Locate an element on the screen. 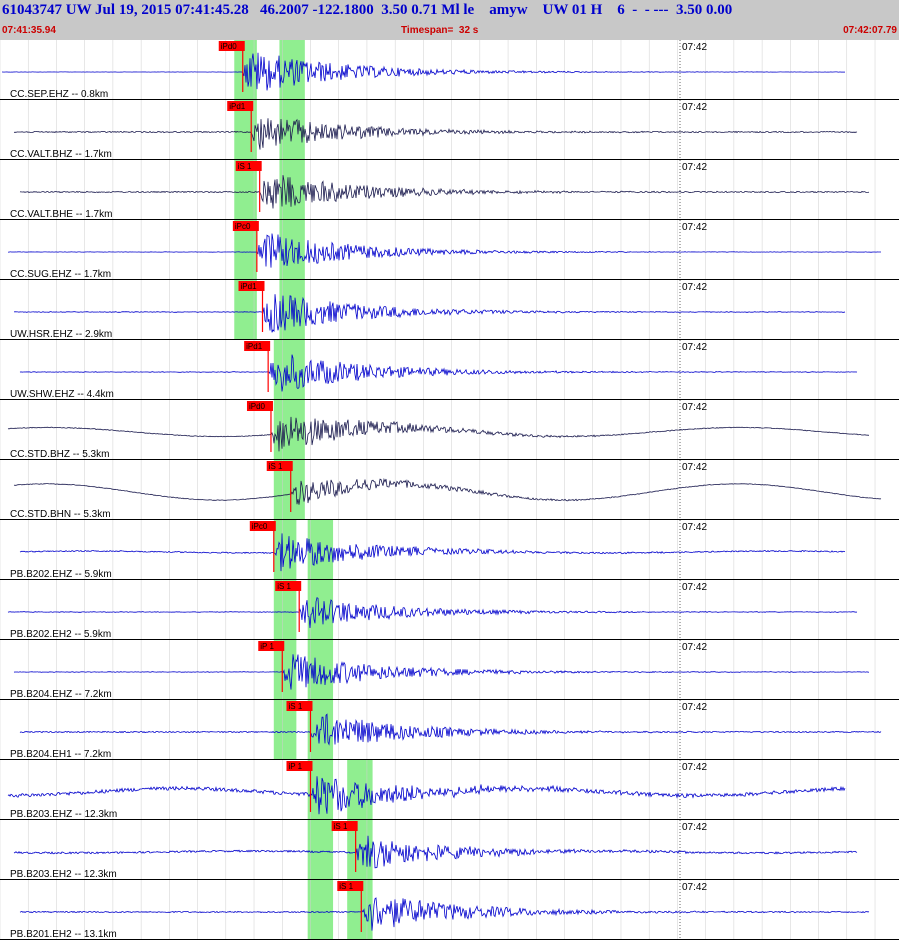  station-label: PB.B202.EH2 -- 5.9km is located at coordinates (60, 634).